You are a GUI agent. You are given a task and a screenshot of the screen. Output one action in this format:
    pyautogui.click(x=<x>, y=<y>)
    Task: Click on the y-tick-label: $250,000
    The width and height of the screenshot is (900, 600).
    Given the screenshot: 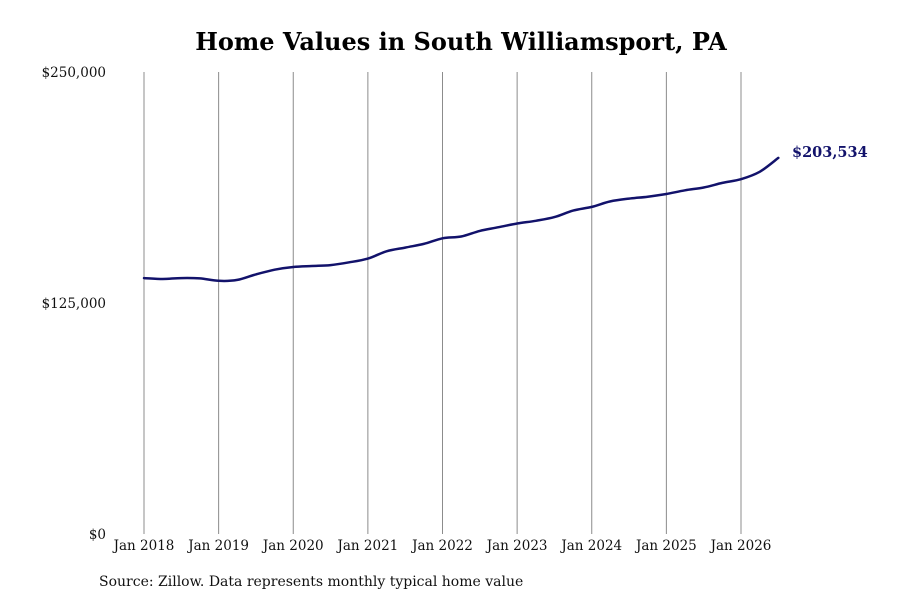 What is the action you would take?
    pyautogui.click(x=74, y=73)
    